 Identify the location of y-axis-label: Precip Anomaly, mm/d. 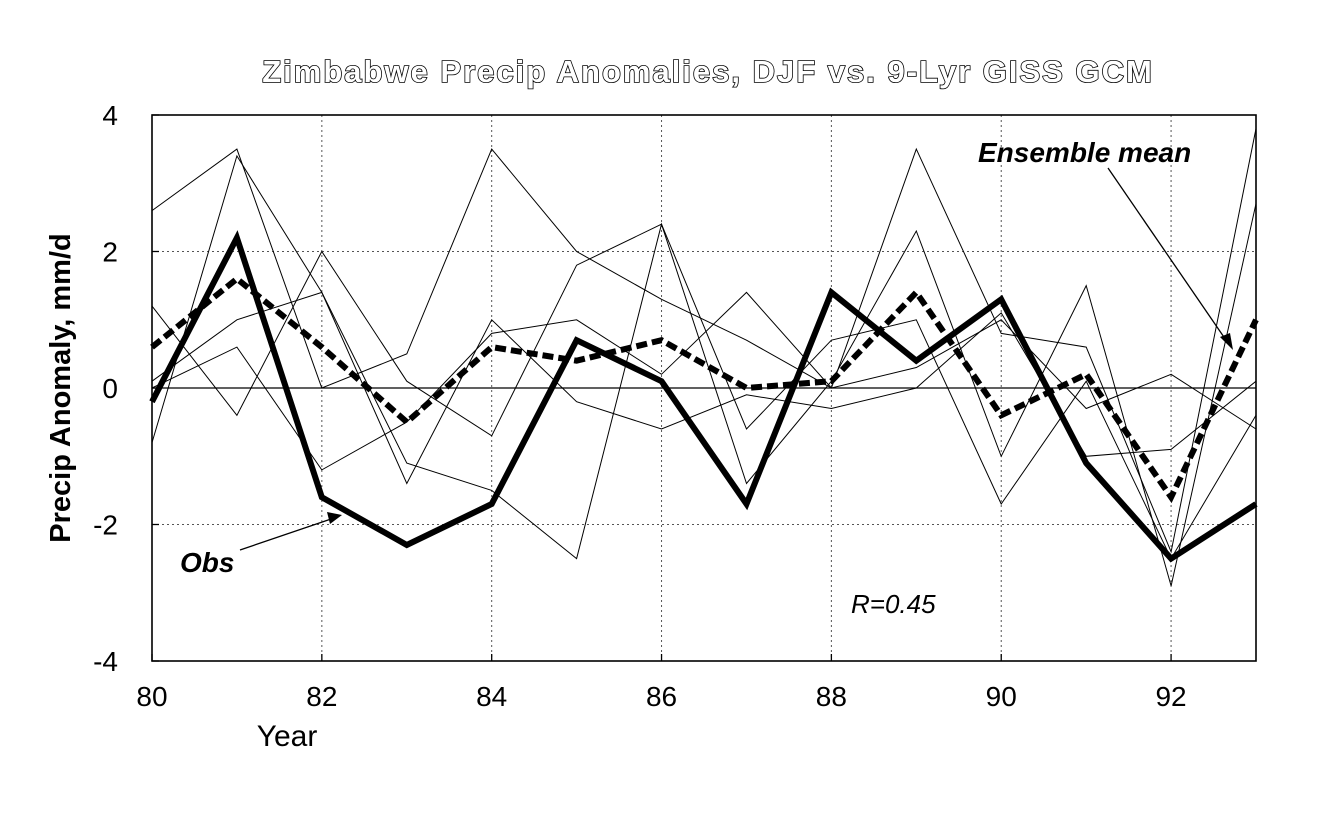
(61, 387).